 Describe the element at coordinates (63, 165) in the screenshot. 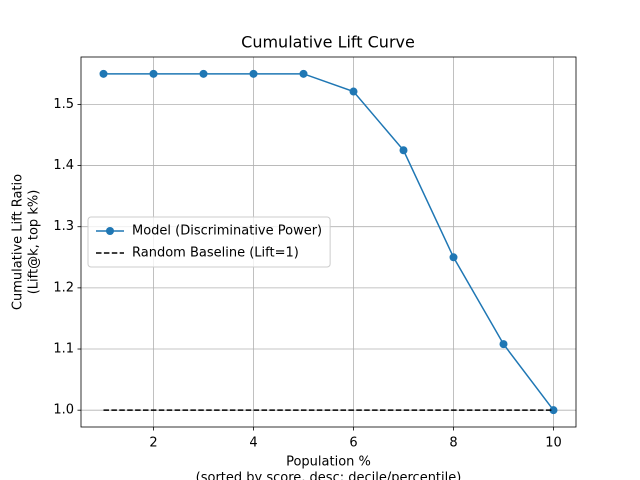

I see `y-tick-label: 1.4` at that location.